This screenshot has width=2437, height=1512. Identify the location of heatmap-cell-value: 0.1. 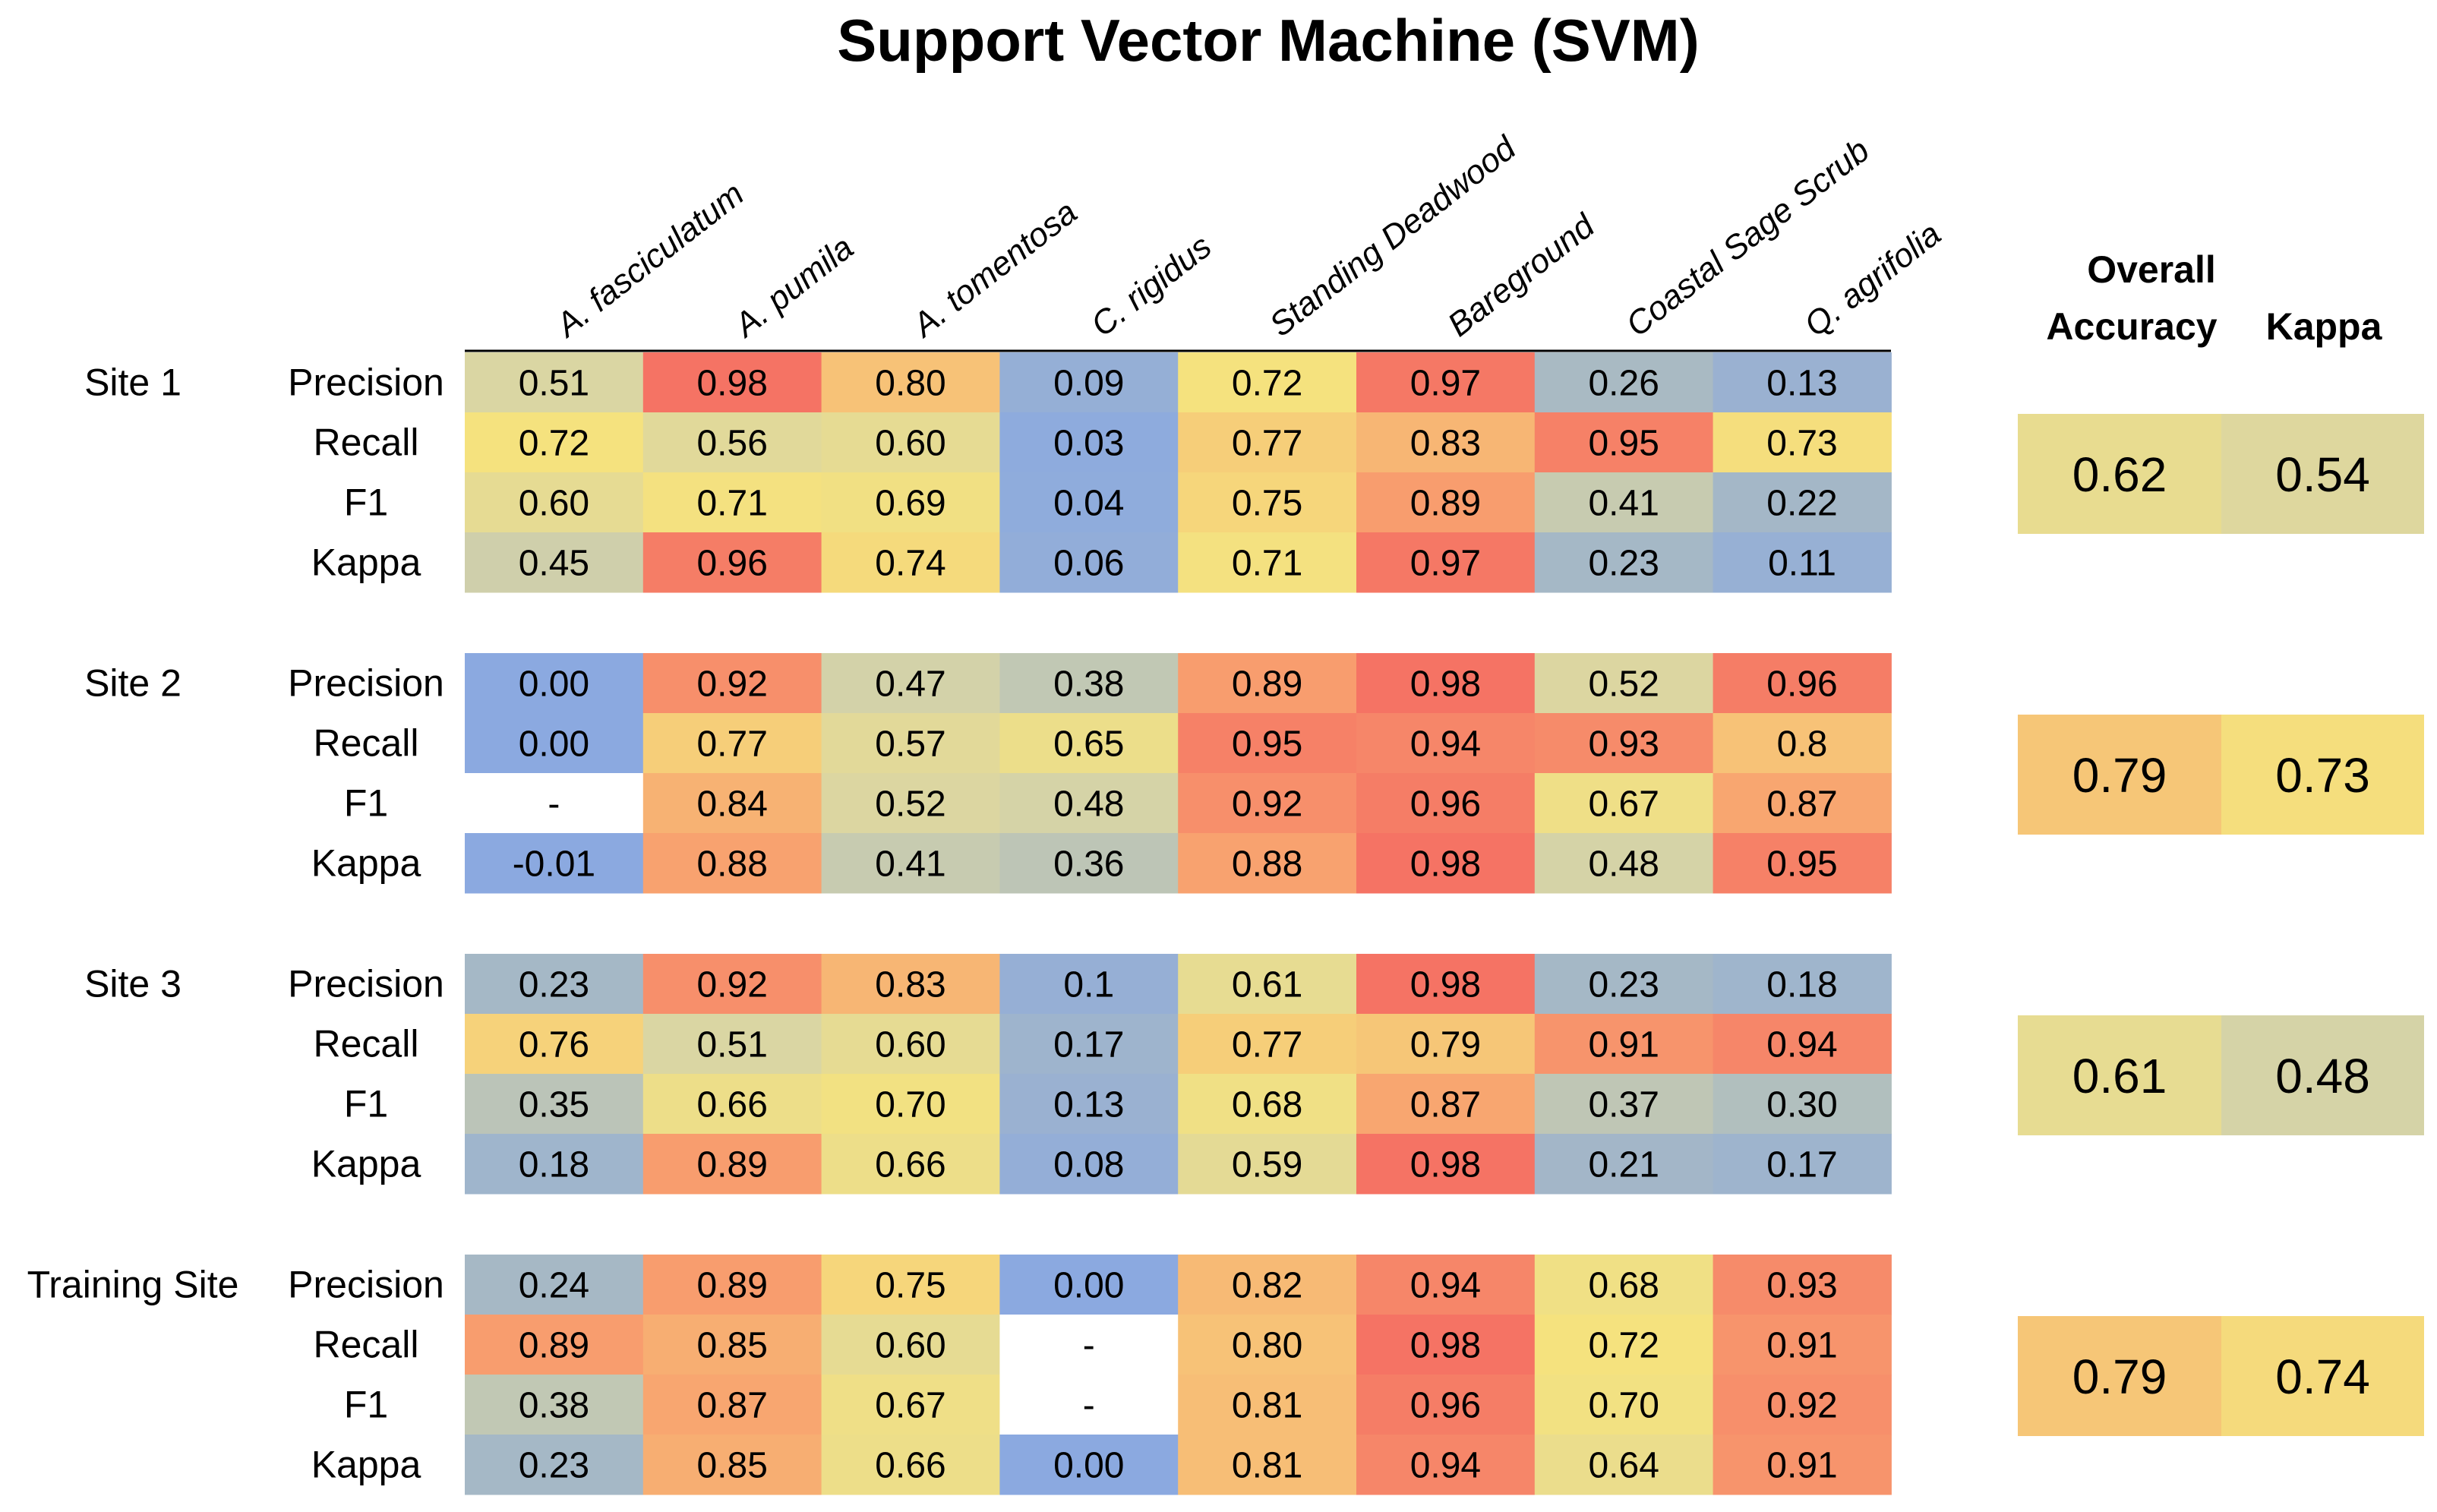
(1088, 985).